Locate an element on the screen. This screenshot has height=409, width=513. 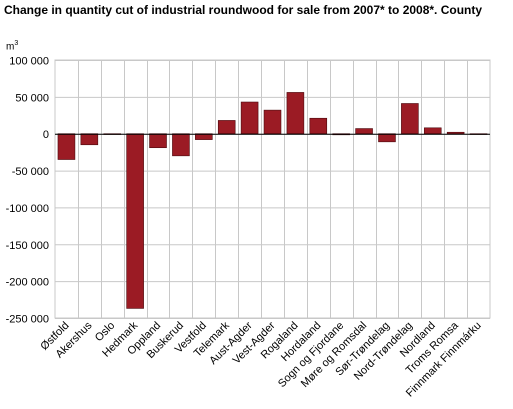
y-axis-unit: m3 is located at coordinates (12, 46).